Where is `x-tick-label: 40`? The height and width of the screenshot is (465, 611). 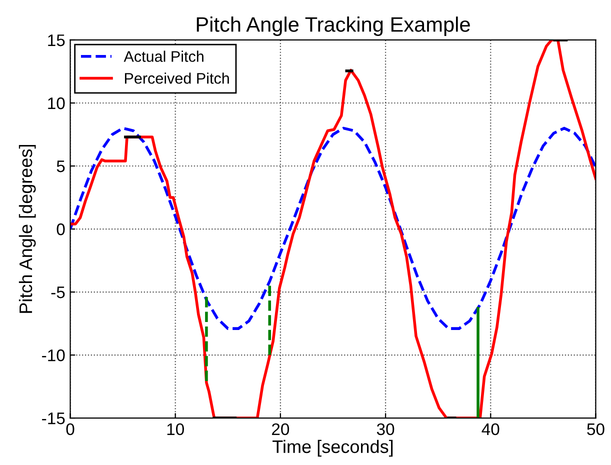
x-tick-label: 40 is located at coordinates (491, 429).